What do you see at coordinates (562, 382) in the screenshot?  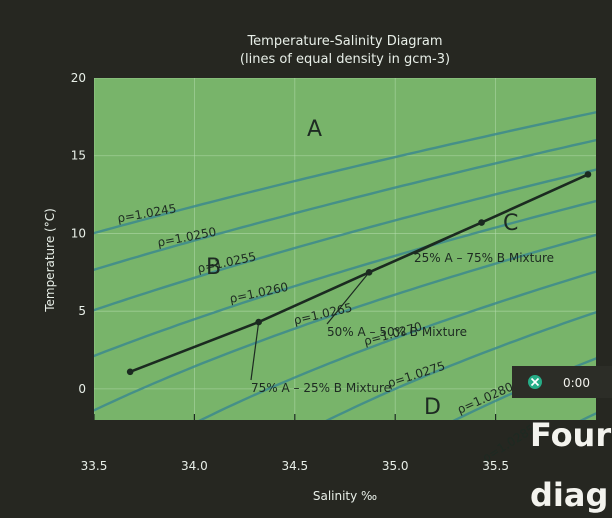 I see `video-control-bar` at bounding box center [562, 382].